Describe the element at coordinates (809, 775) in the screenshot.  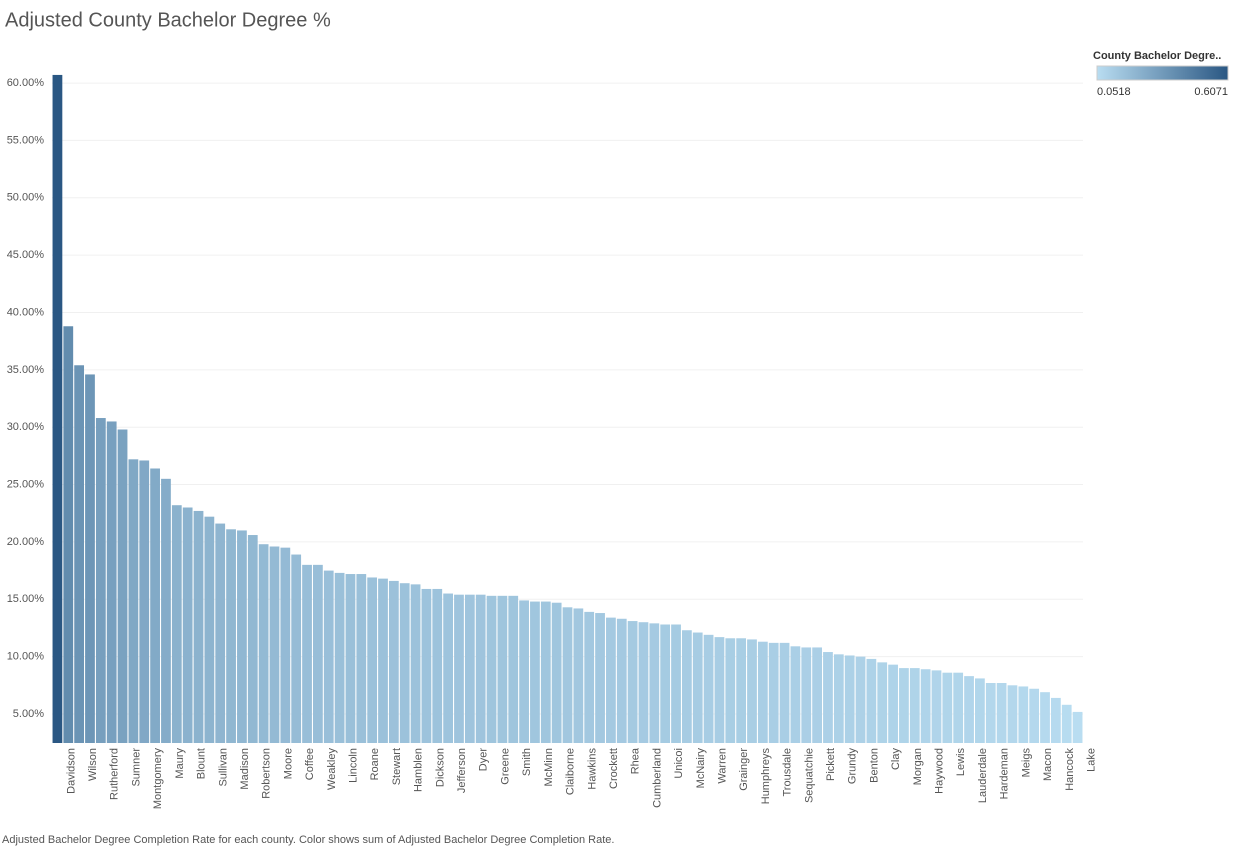
I see `x-tick-label: Sequatchie` at that location.